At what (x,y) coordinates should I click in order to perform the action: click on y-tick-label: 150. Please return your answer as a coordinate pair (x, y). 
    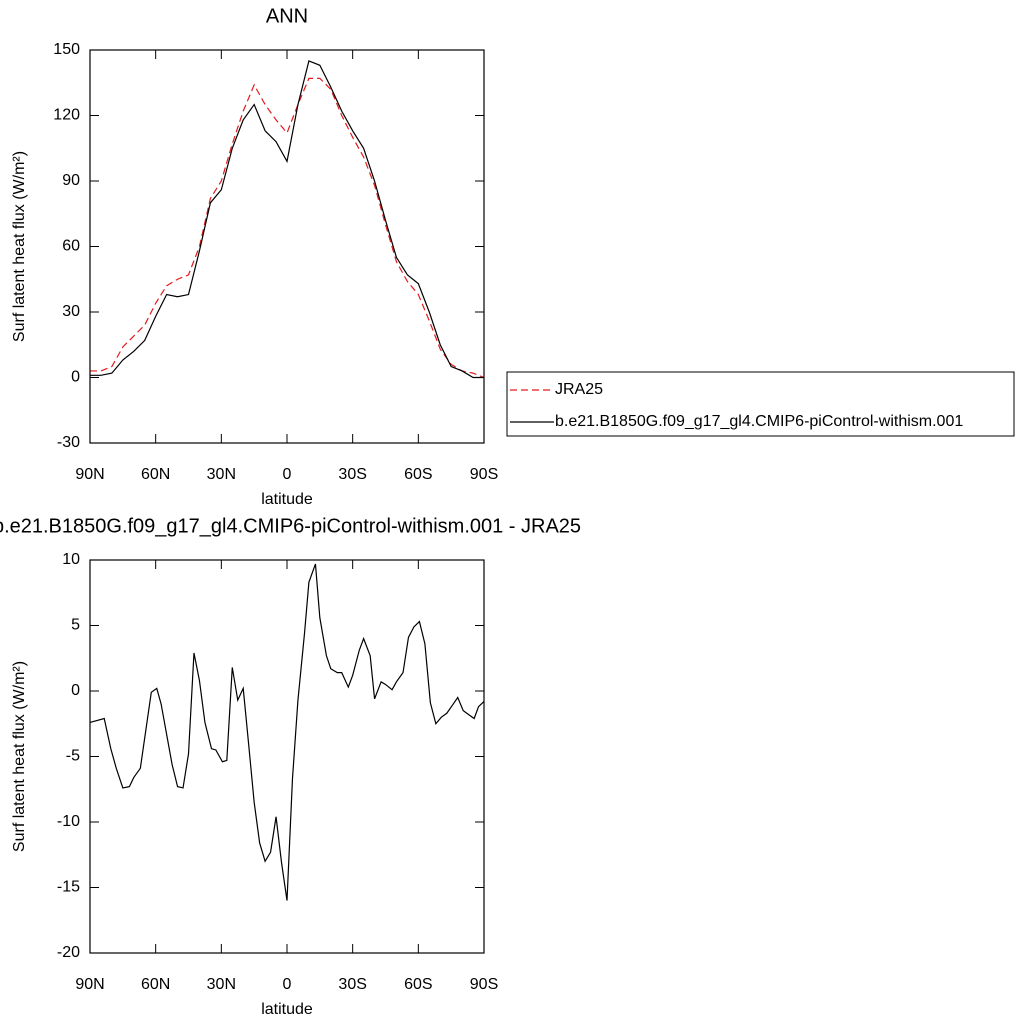
    Looking at the image, I should click on (66, 49).